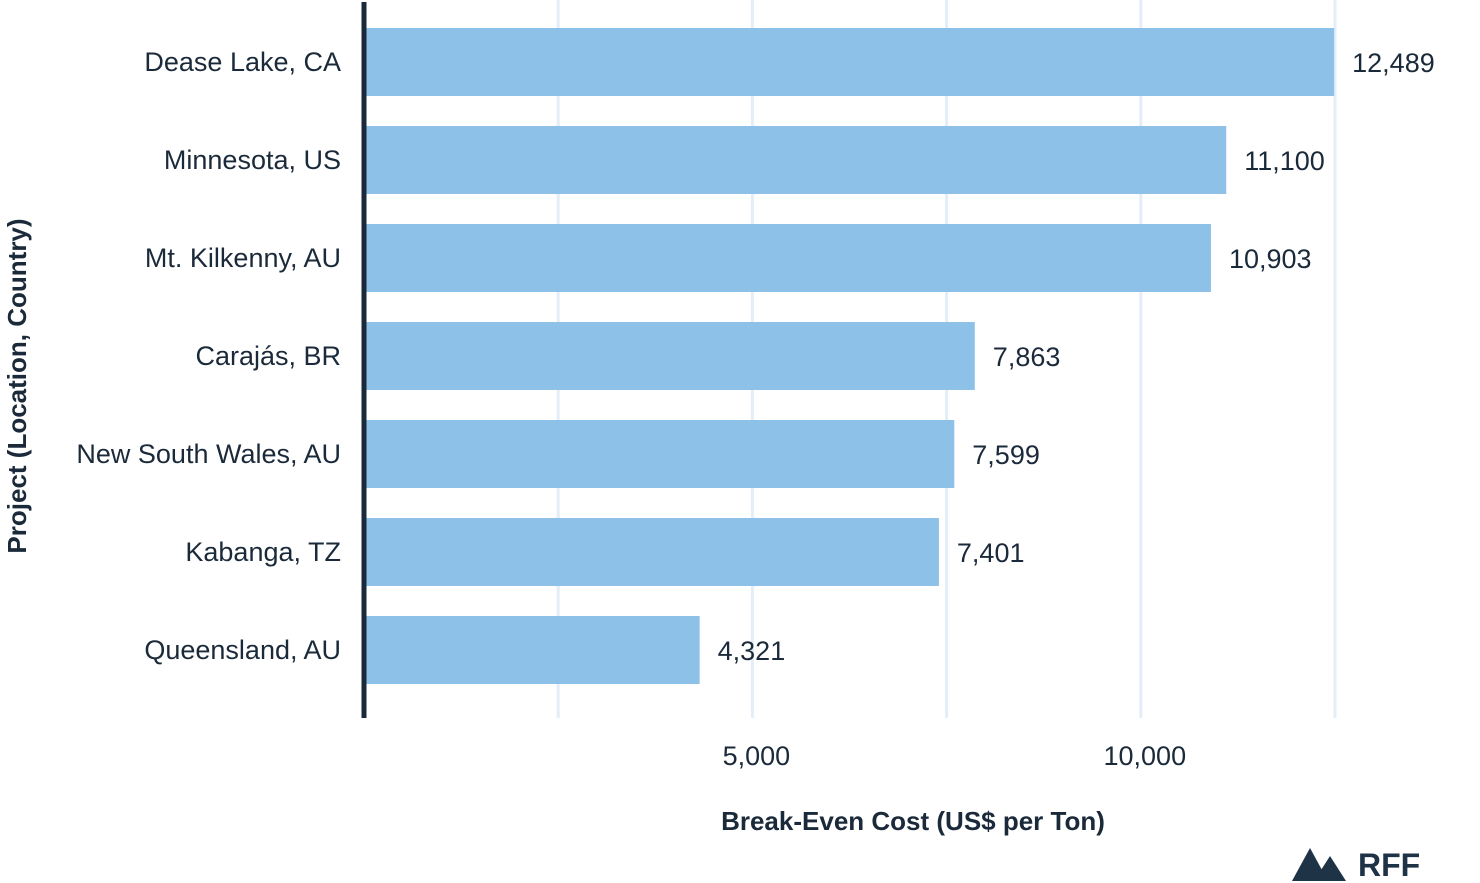 The height and width of the screenshot is (883, 1480). I want to click on value-label: 7,401, so click(991, 553).